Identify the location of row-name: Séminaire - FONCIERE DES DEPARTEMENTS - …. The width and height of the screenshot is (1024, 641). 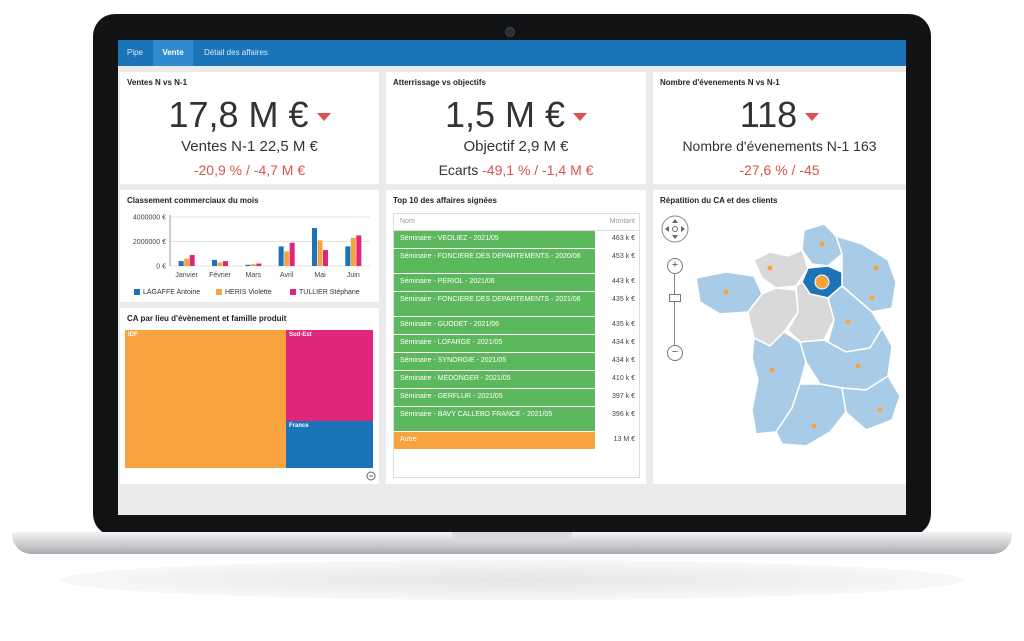
(494, 261).